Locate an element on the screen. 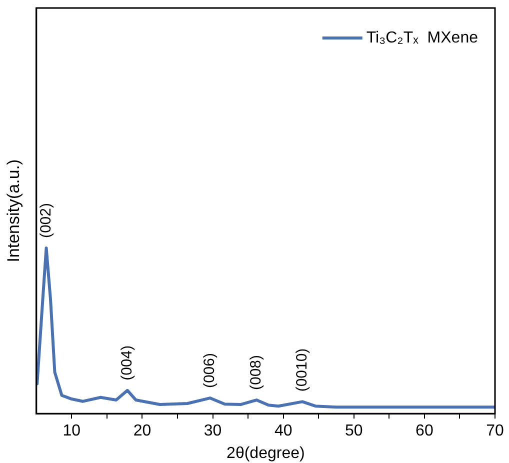 The height and width of the screenshot is (463, 509). x-tick-label: 30 is located at coordinates (213, 431).